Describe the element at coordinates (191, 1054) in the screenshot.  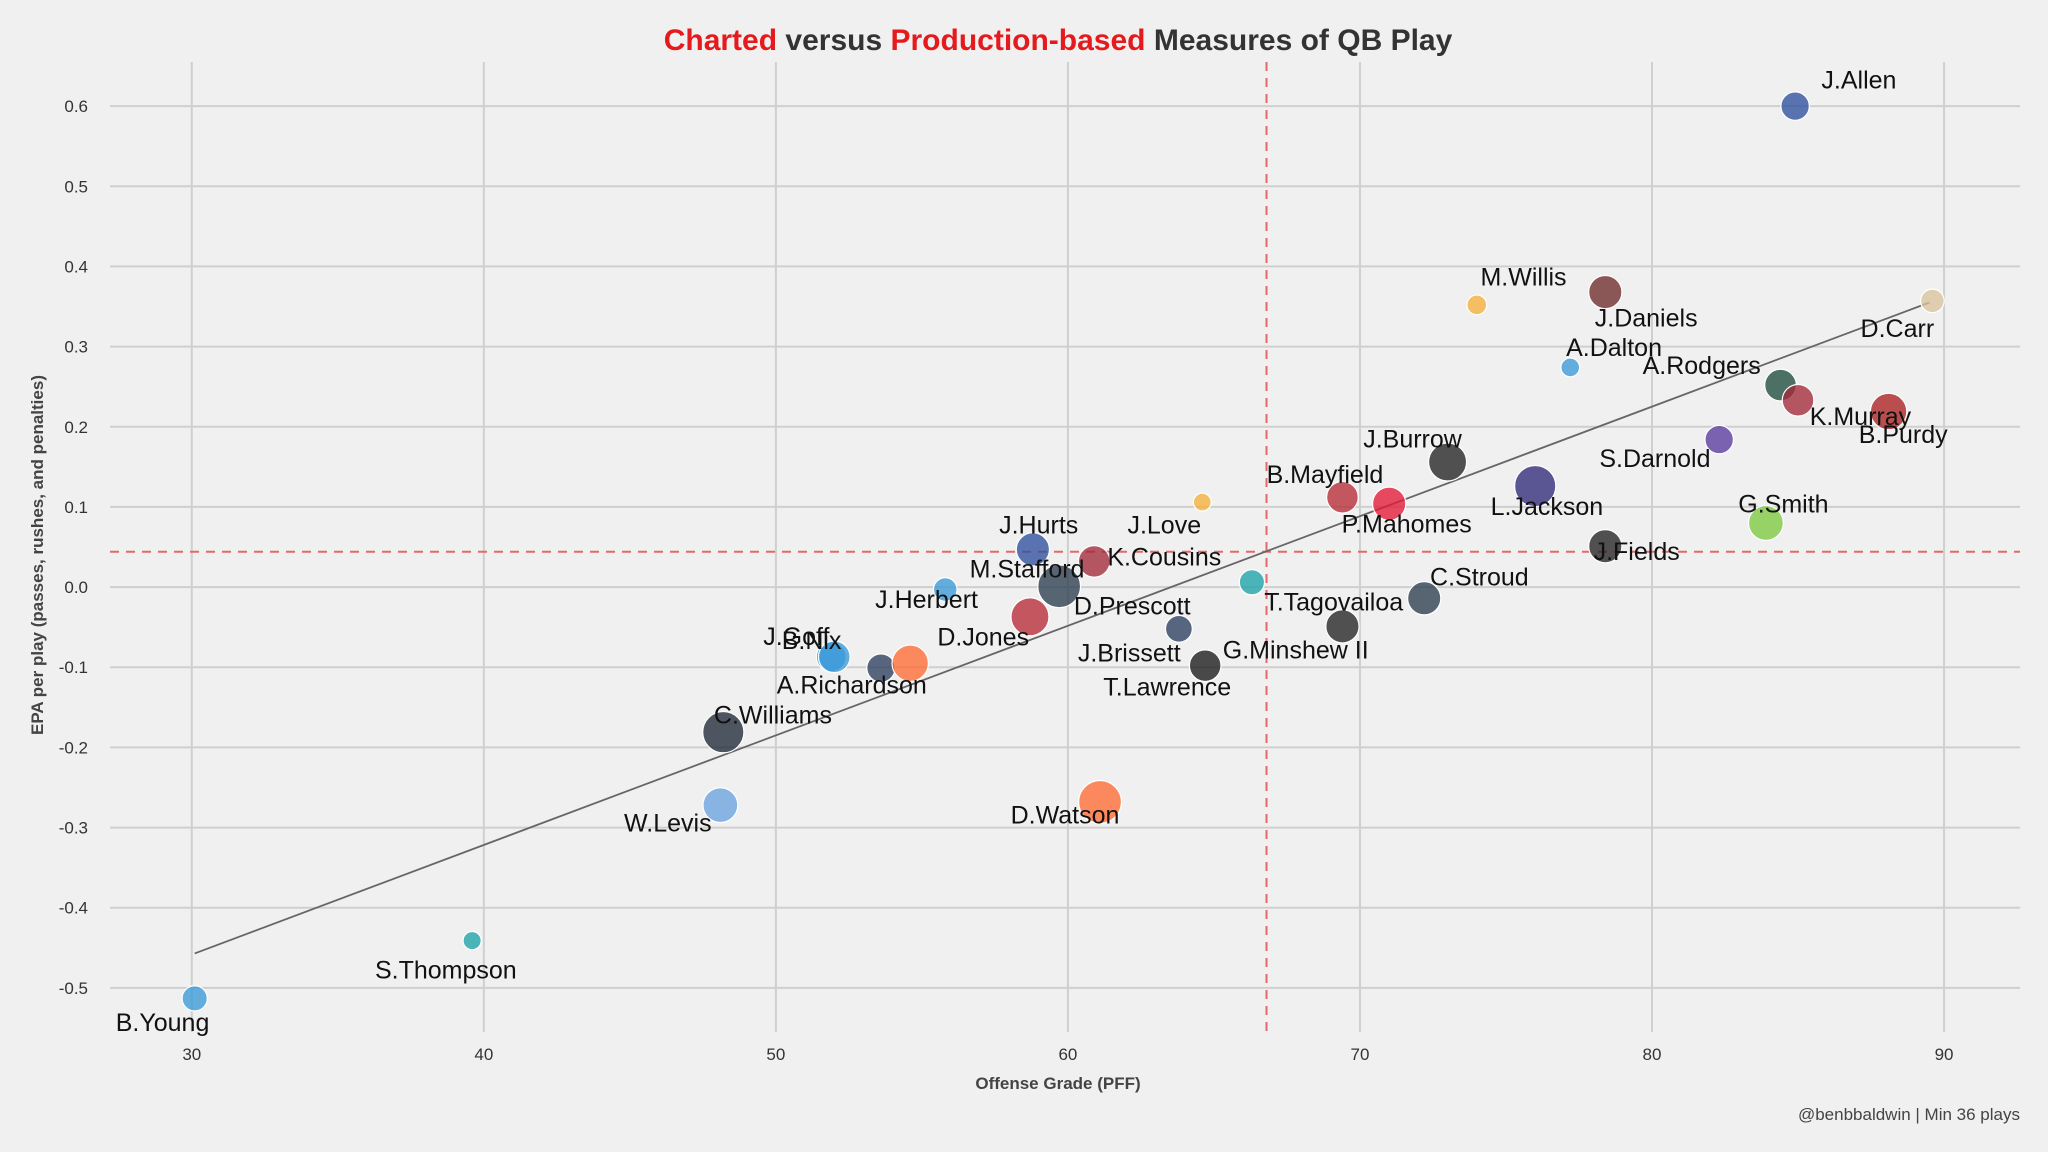
I see `x-tick-label: 30` at that location.